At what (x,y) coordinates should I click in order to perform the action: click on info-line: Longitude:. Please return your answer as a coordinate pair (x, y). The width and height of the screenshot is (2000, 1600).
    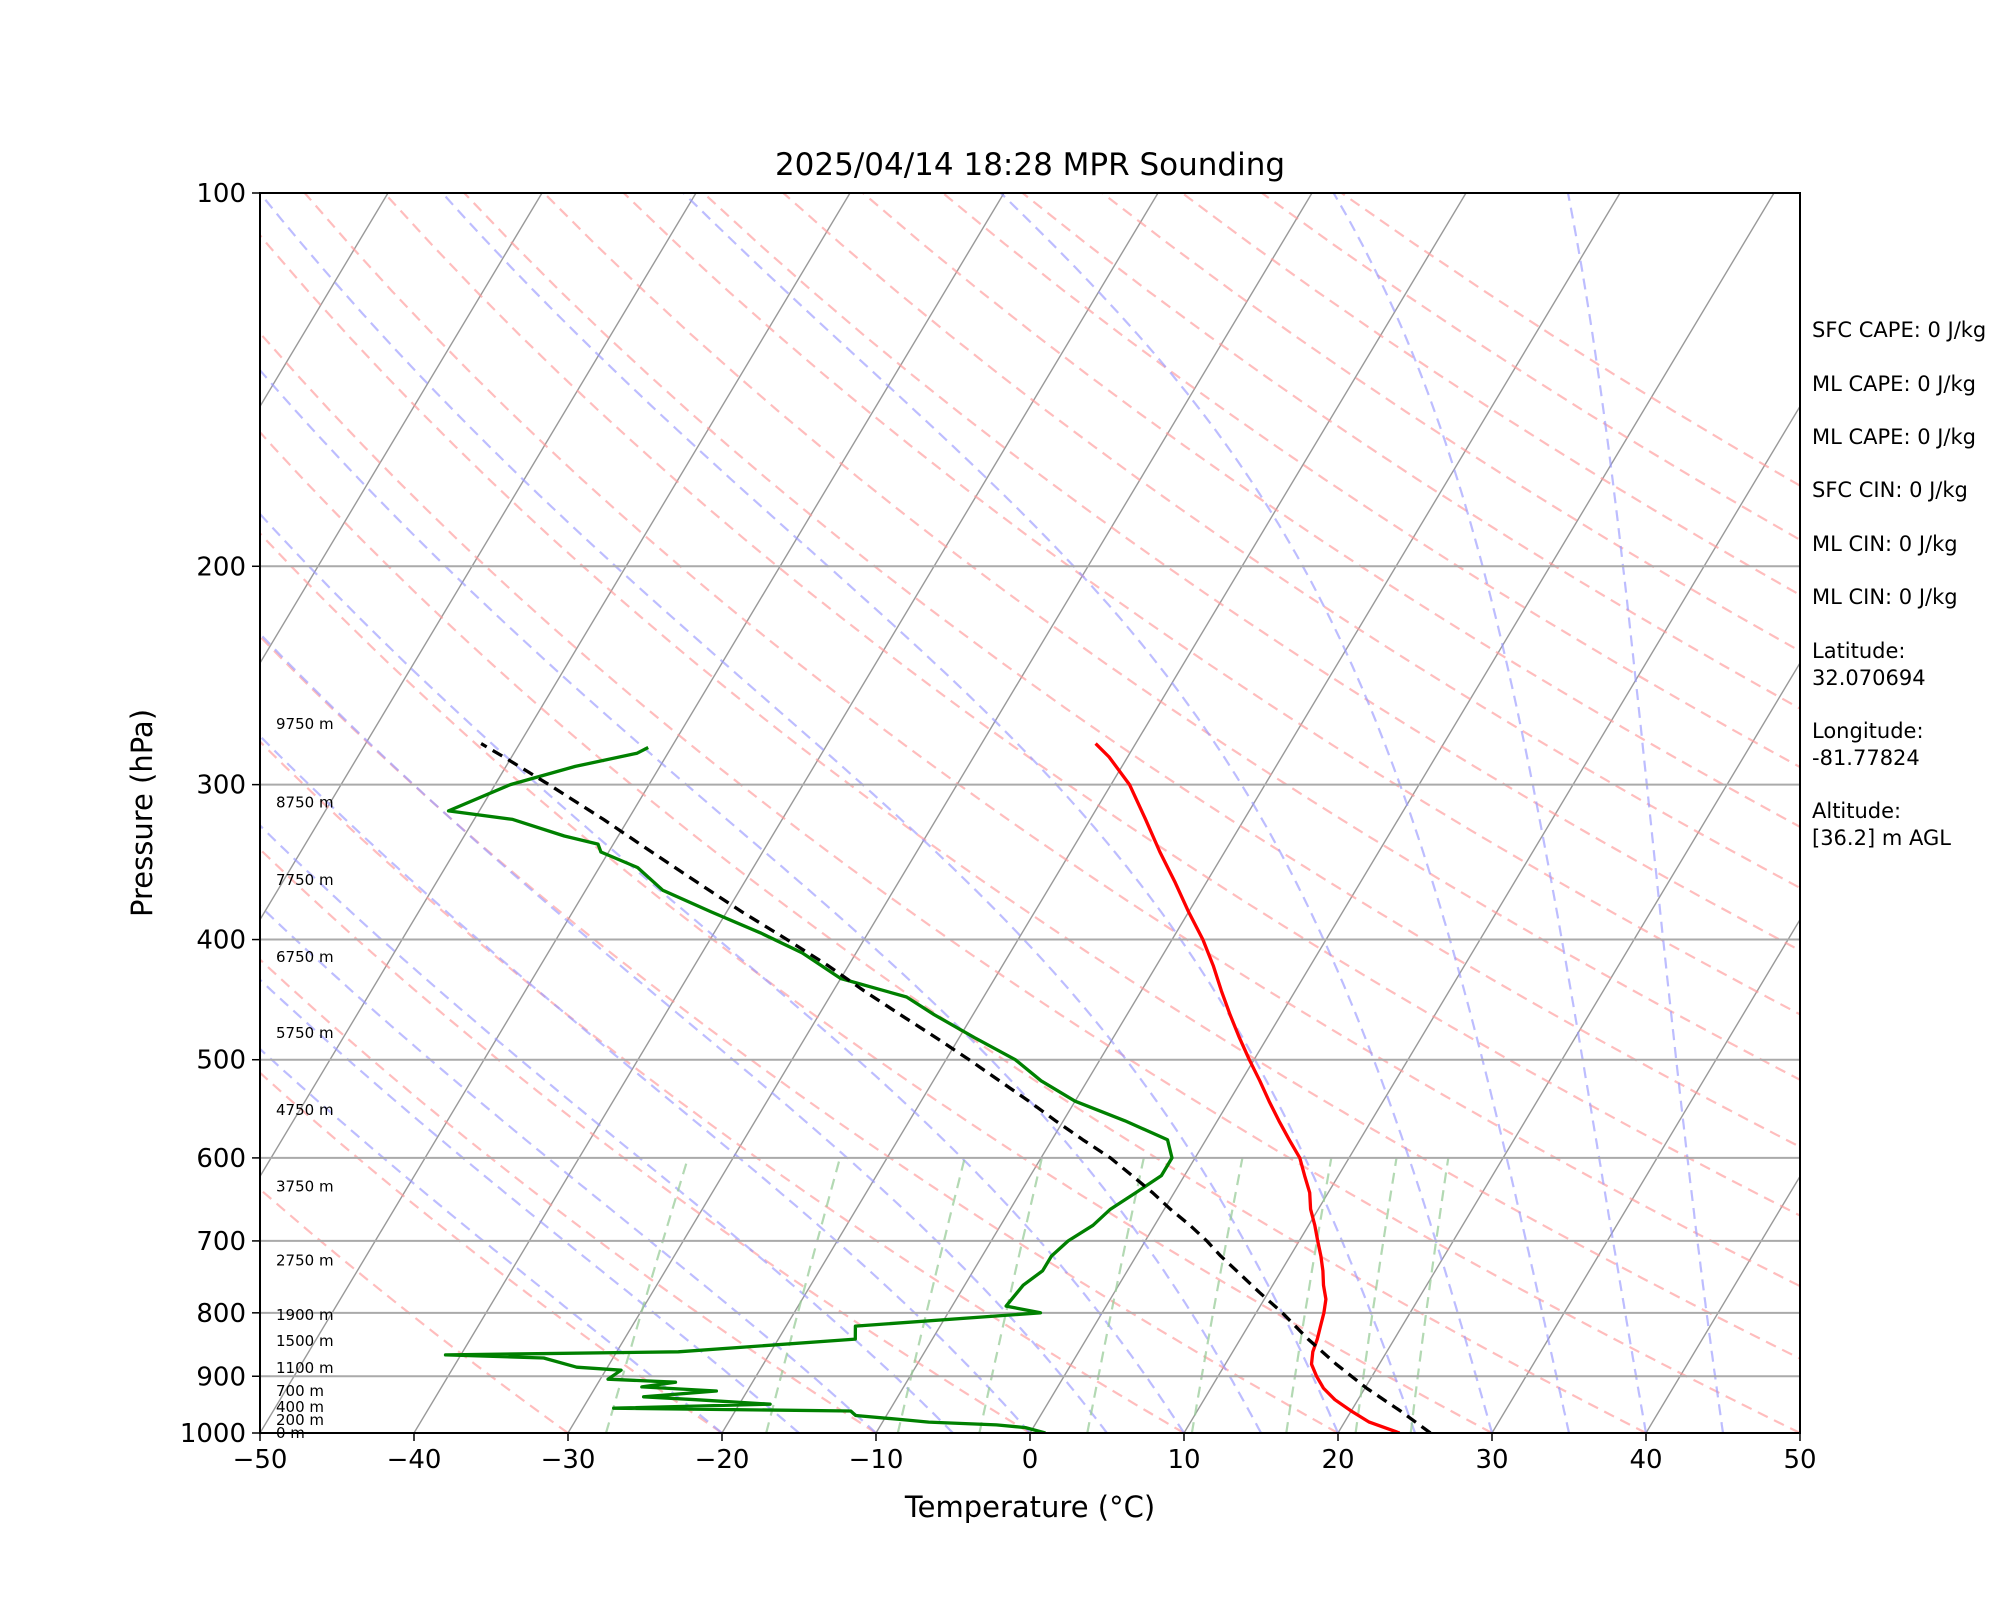
    Looking at the image, I should click on (1868, 731).